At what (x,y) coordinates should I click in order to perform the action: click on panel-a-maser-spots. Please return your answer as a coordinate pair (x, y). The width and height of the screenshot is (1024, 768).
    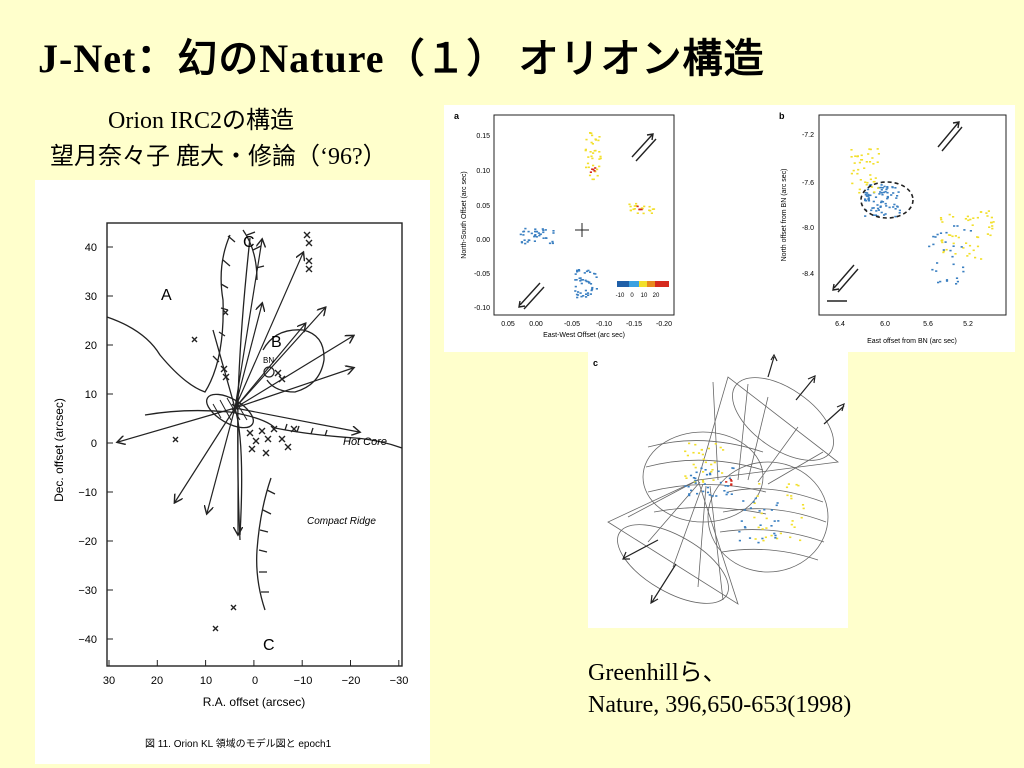
    Looking at the image, I should click on (587, 215).